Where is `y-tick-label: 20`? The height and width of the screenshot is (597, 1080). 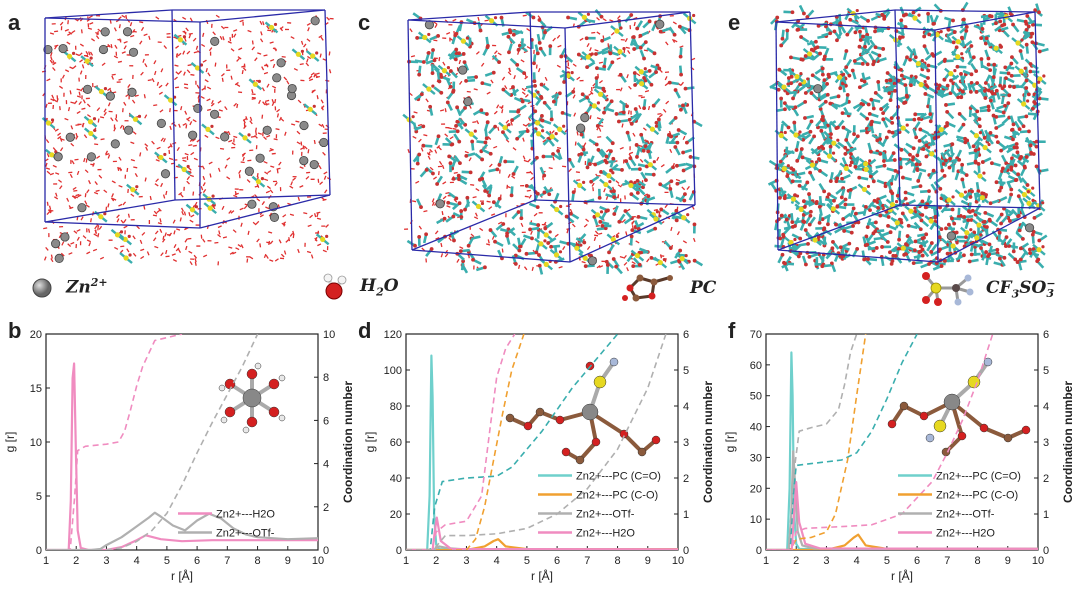
y-tick-label: 20 is located at coordinates (756, 489).